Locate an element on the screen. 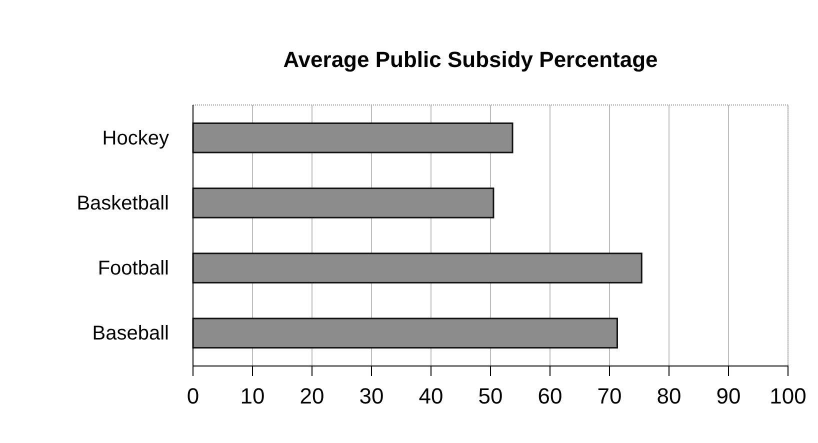  x-tick-label: 20 is located at coordinates (312, 396).